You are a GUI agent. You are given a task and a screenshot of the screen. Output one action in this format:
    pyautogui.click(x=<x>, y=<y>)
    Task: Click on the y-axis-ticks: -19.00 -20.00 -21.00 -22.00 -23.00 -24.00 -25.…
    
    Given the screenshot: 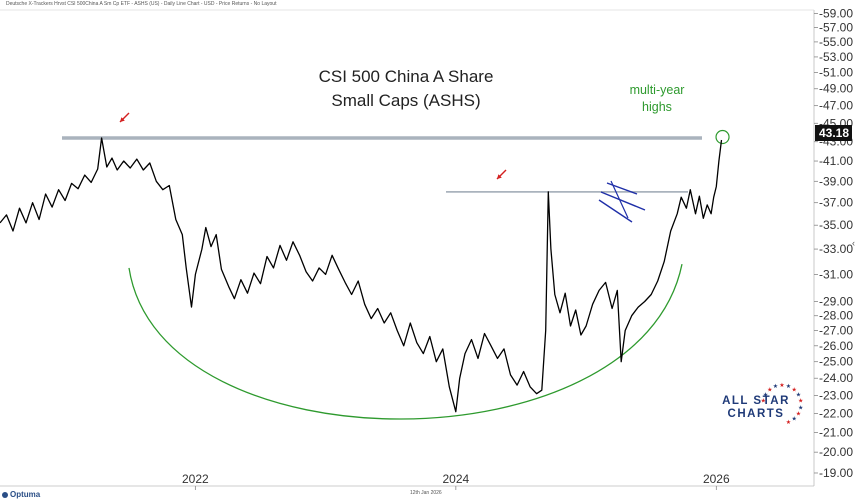 What is the action you would take?
    pyautogui.click(x=833, y=243)
    